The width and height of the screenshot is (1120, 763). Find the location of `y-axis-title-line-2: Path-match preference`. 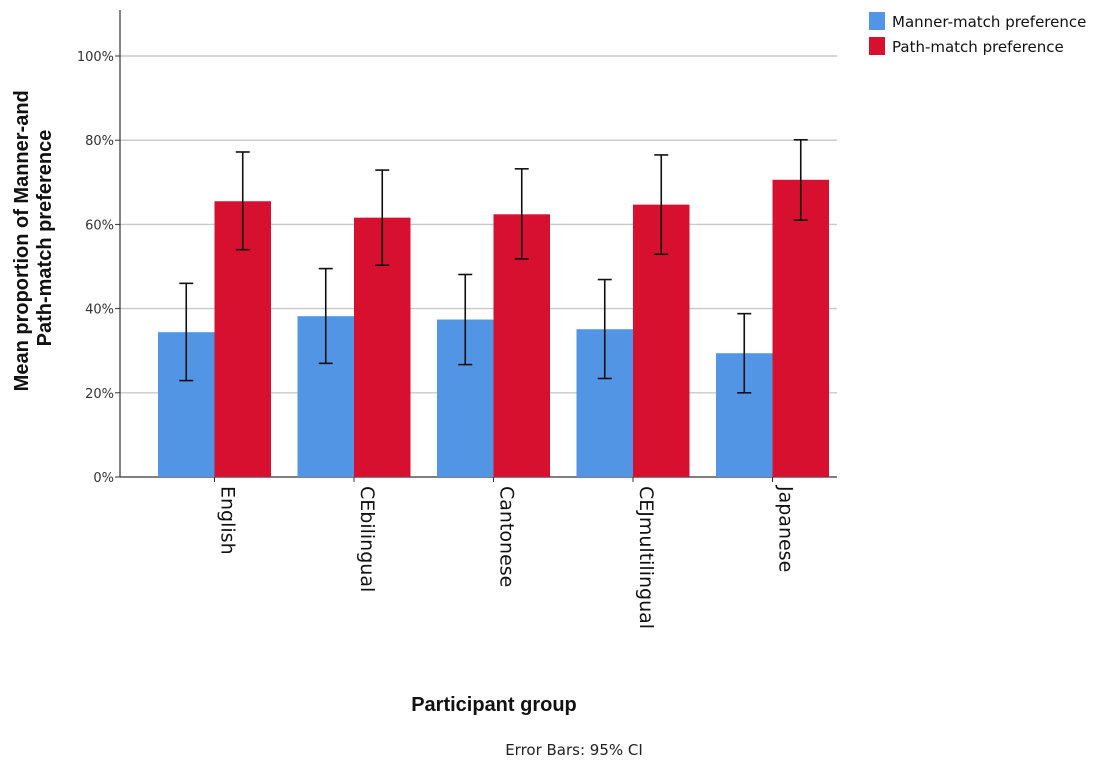

y-axis-title-line-2: Path-match preference is located at coordinates (45, 238).